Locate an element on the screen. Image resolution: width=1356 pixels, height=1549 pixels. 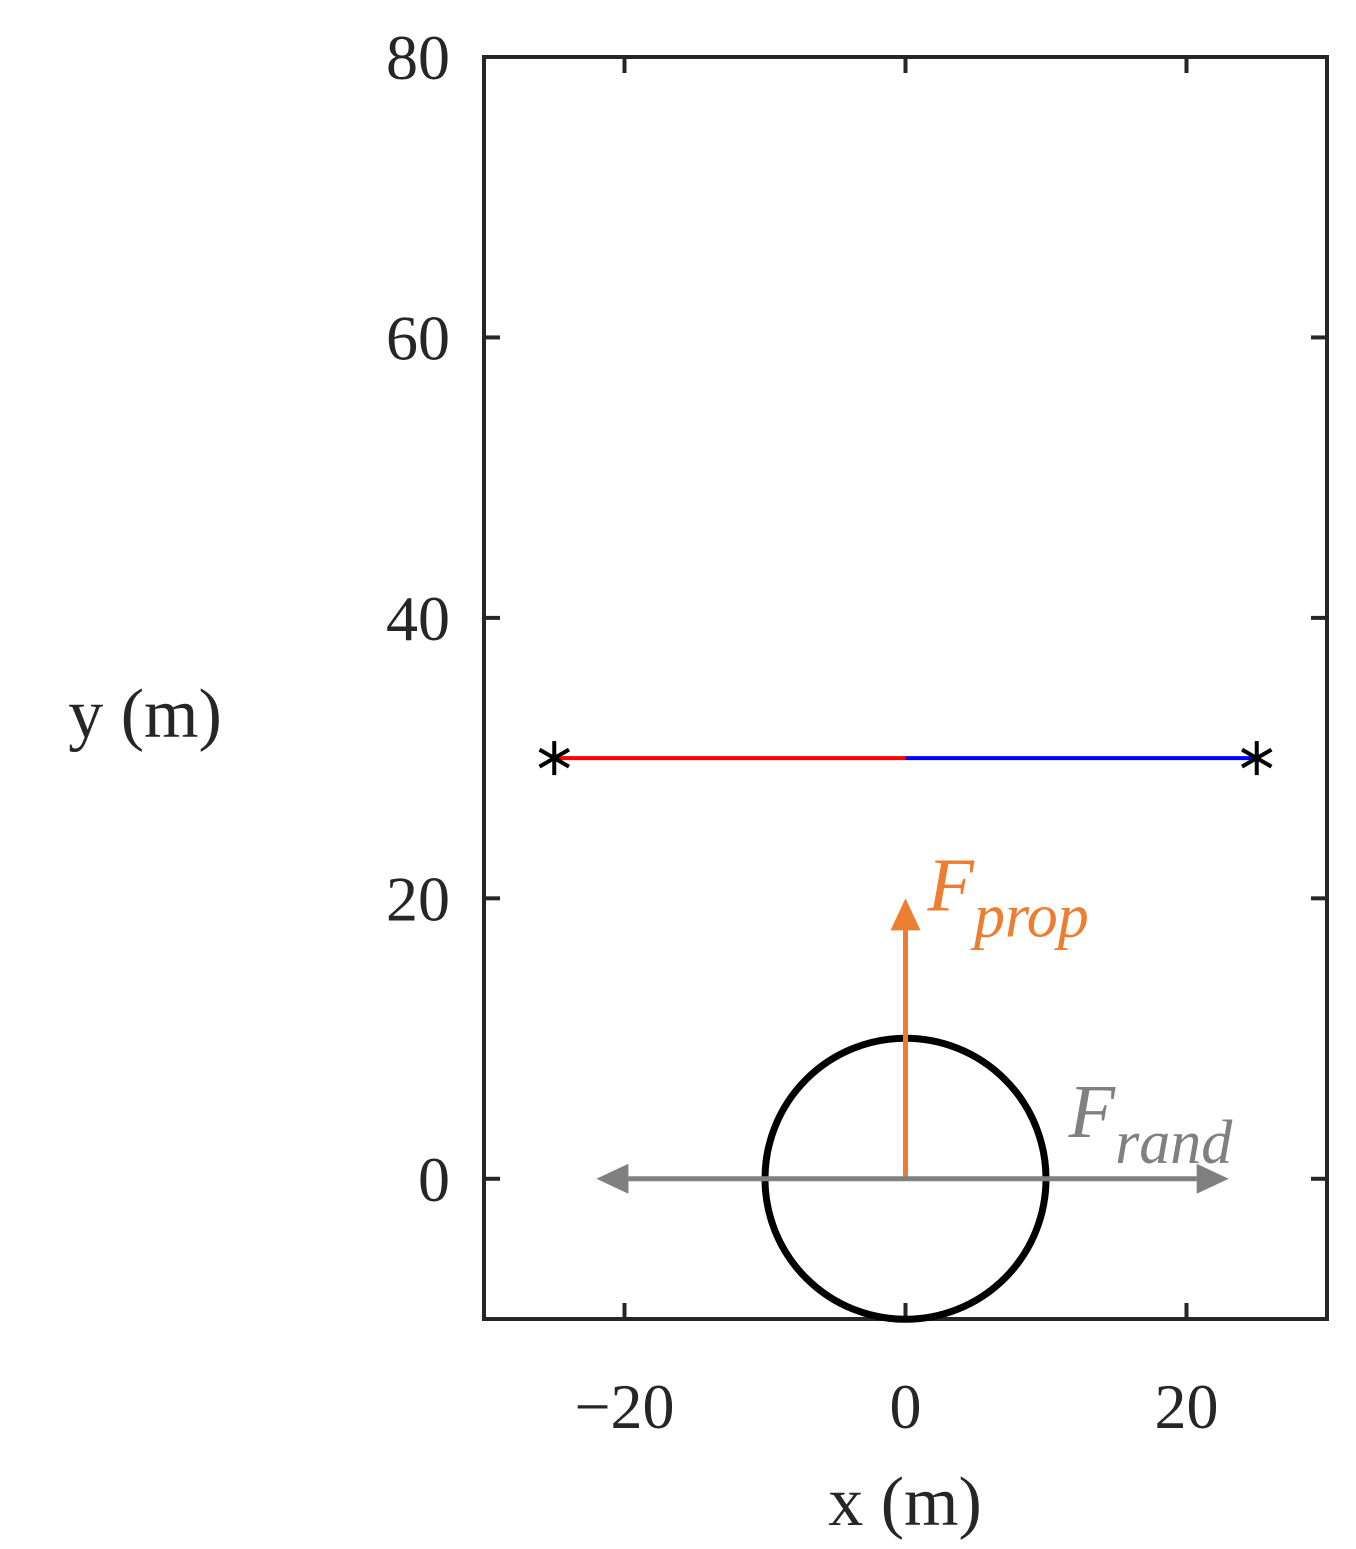
y-axis-label: y (m) is located at coordinates (145, 714).